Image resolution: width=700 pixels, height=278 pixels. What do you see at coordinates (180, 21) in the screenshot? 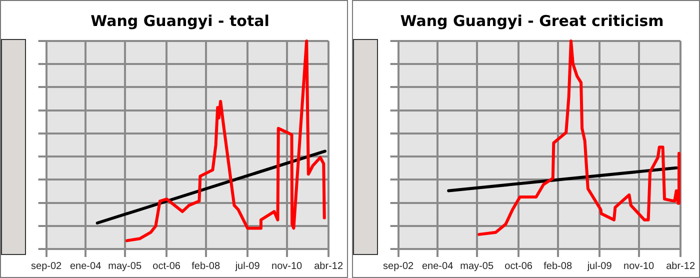
I see `chart-title: Wang Guangyi - total` at bounding box center [180, 21].